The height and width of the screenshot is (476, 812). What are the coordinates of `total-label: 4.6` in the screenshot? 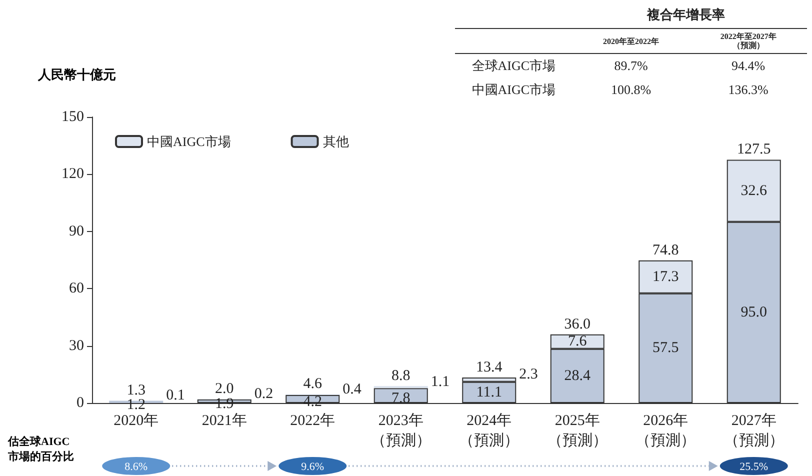 It's located at (312, 384).